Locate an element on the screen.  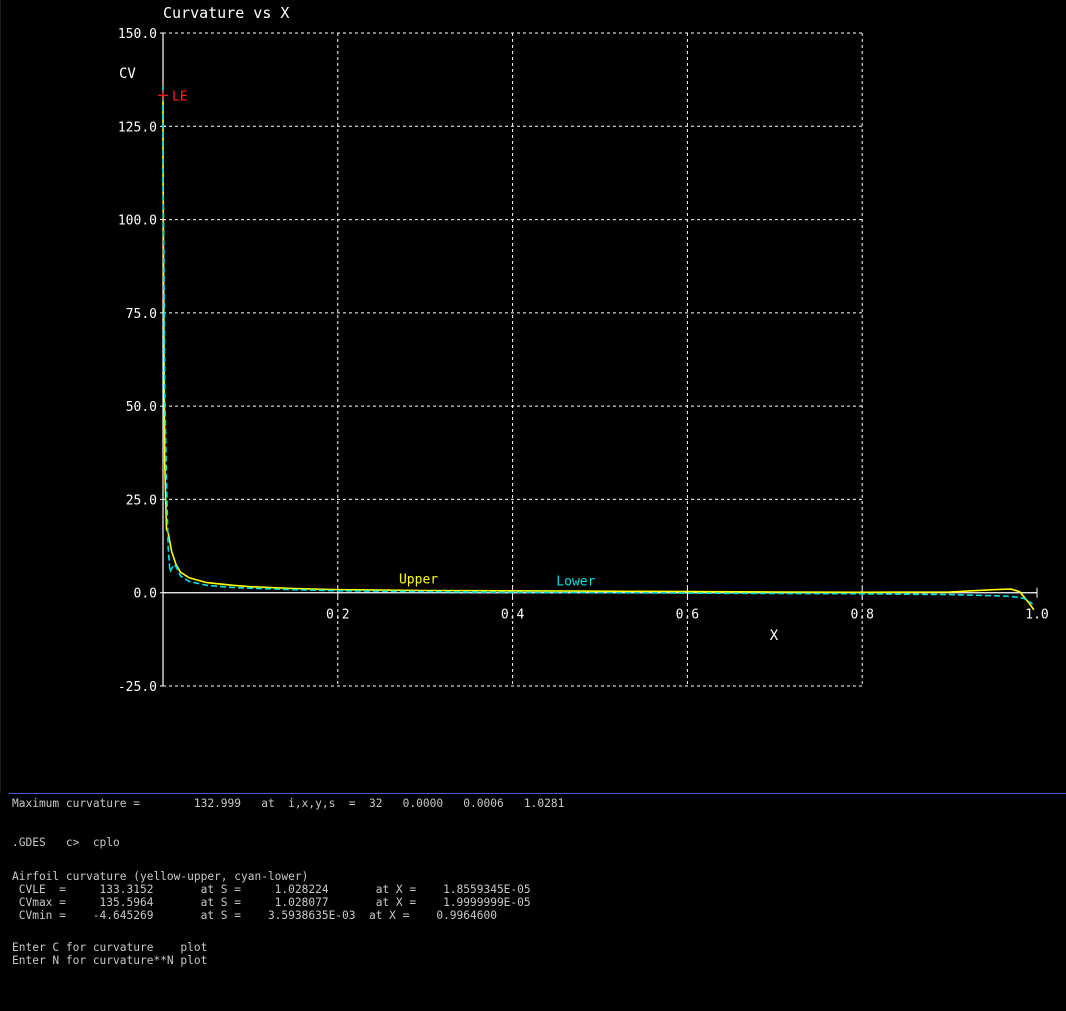
y-tick-label: 75.0 is located at coordinates (141, 314).